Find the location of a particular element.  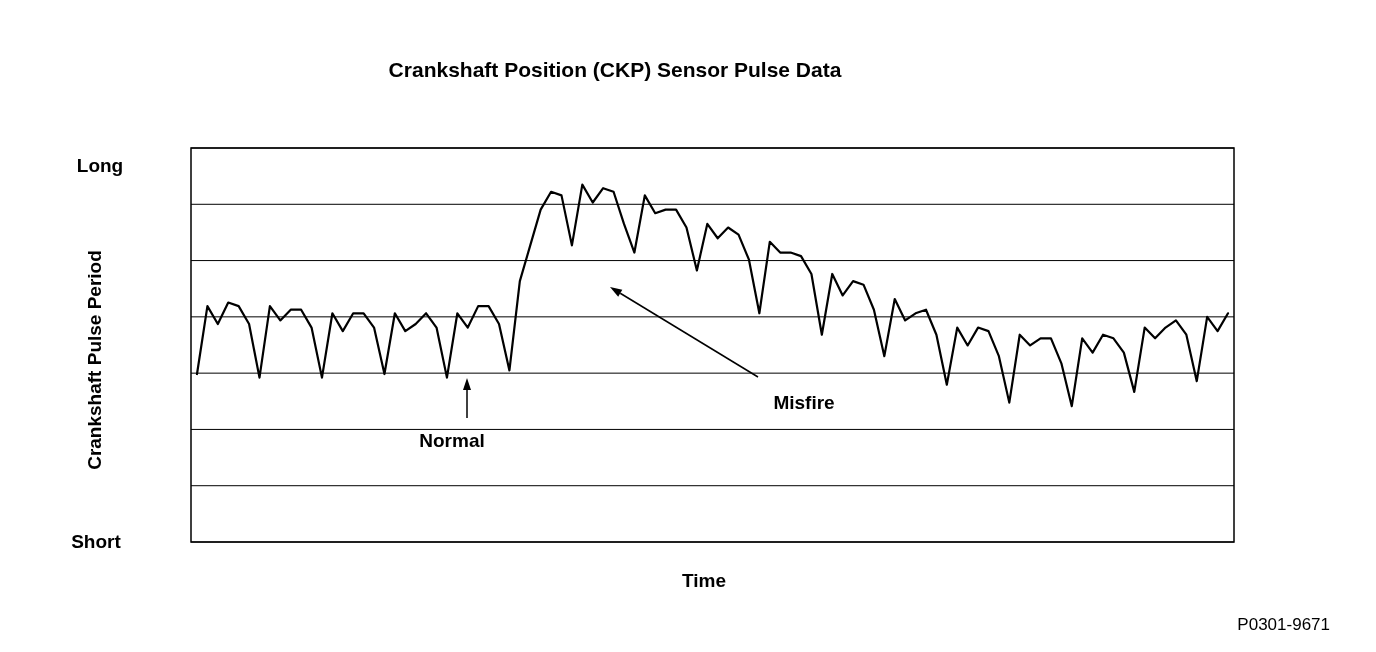

annotation: Misfire is located at coordinates (804, 402).